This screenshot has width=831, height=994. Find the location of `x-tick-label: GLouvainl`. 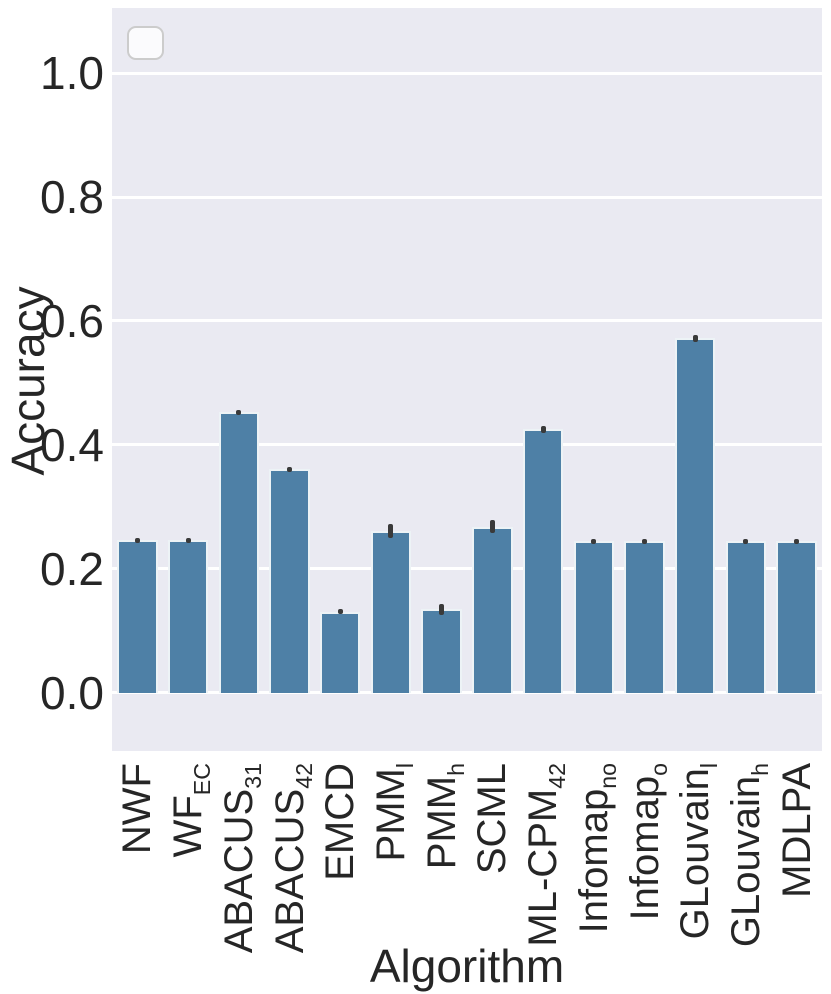

x-tick-label: GLouvainl is located at coordinates (698, 851).